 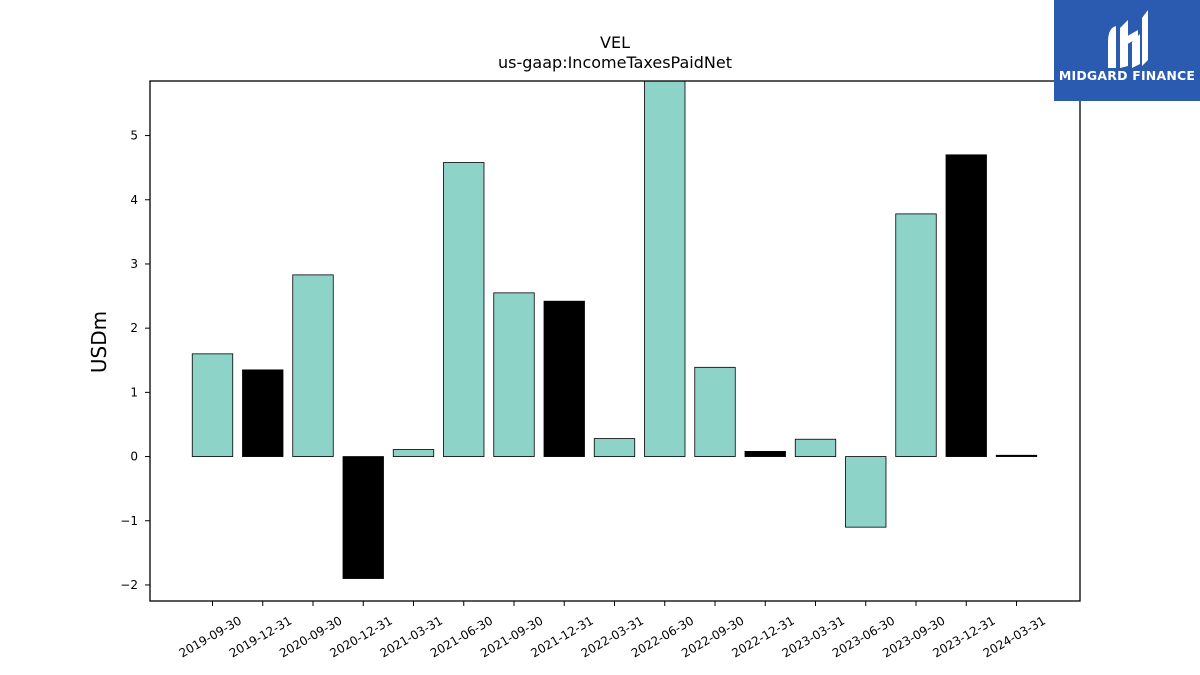 What do you see at coordinates (134, 136) in the screenshot?
I see `y-tick-label: 5` at bounding box center [134, 136].